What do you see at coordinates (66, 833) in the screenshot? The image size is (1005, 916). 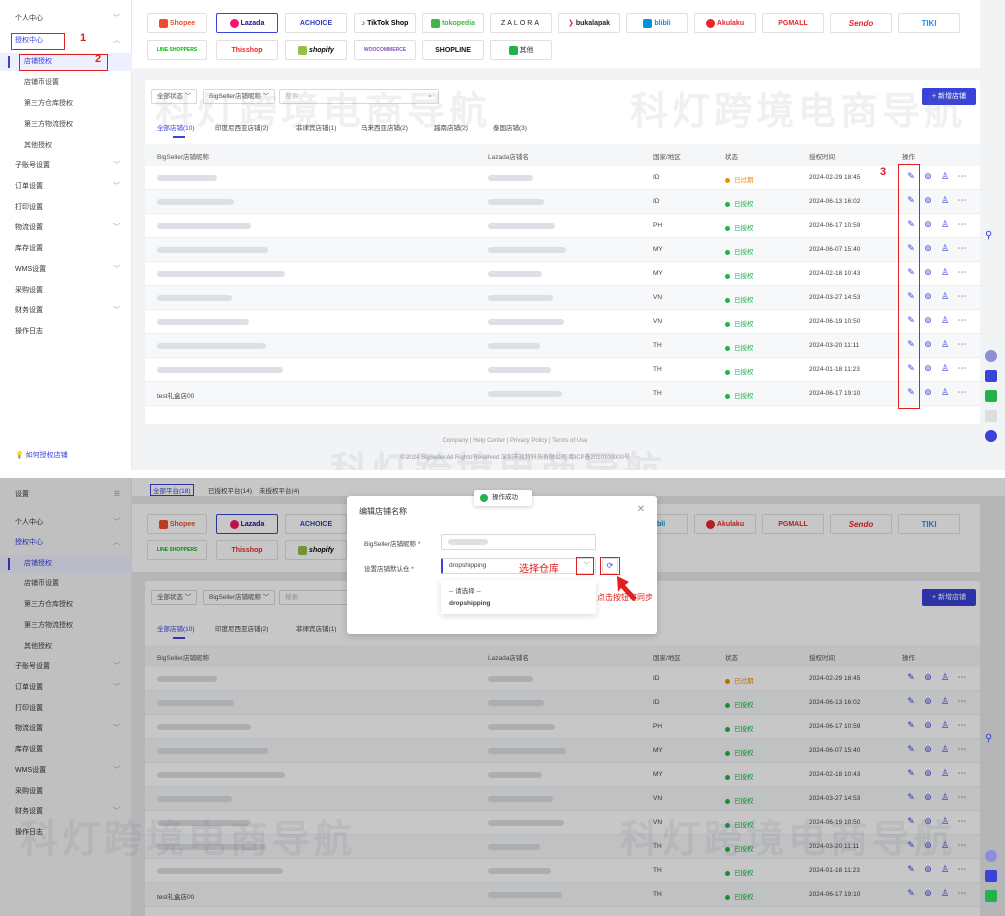 I see `sidebar-item-oplog: 操作日志` at bounding box center [66, 833].